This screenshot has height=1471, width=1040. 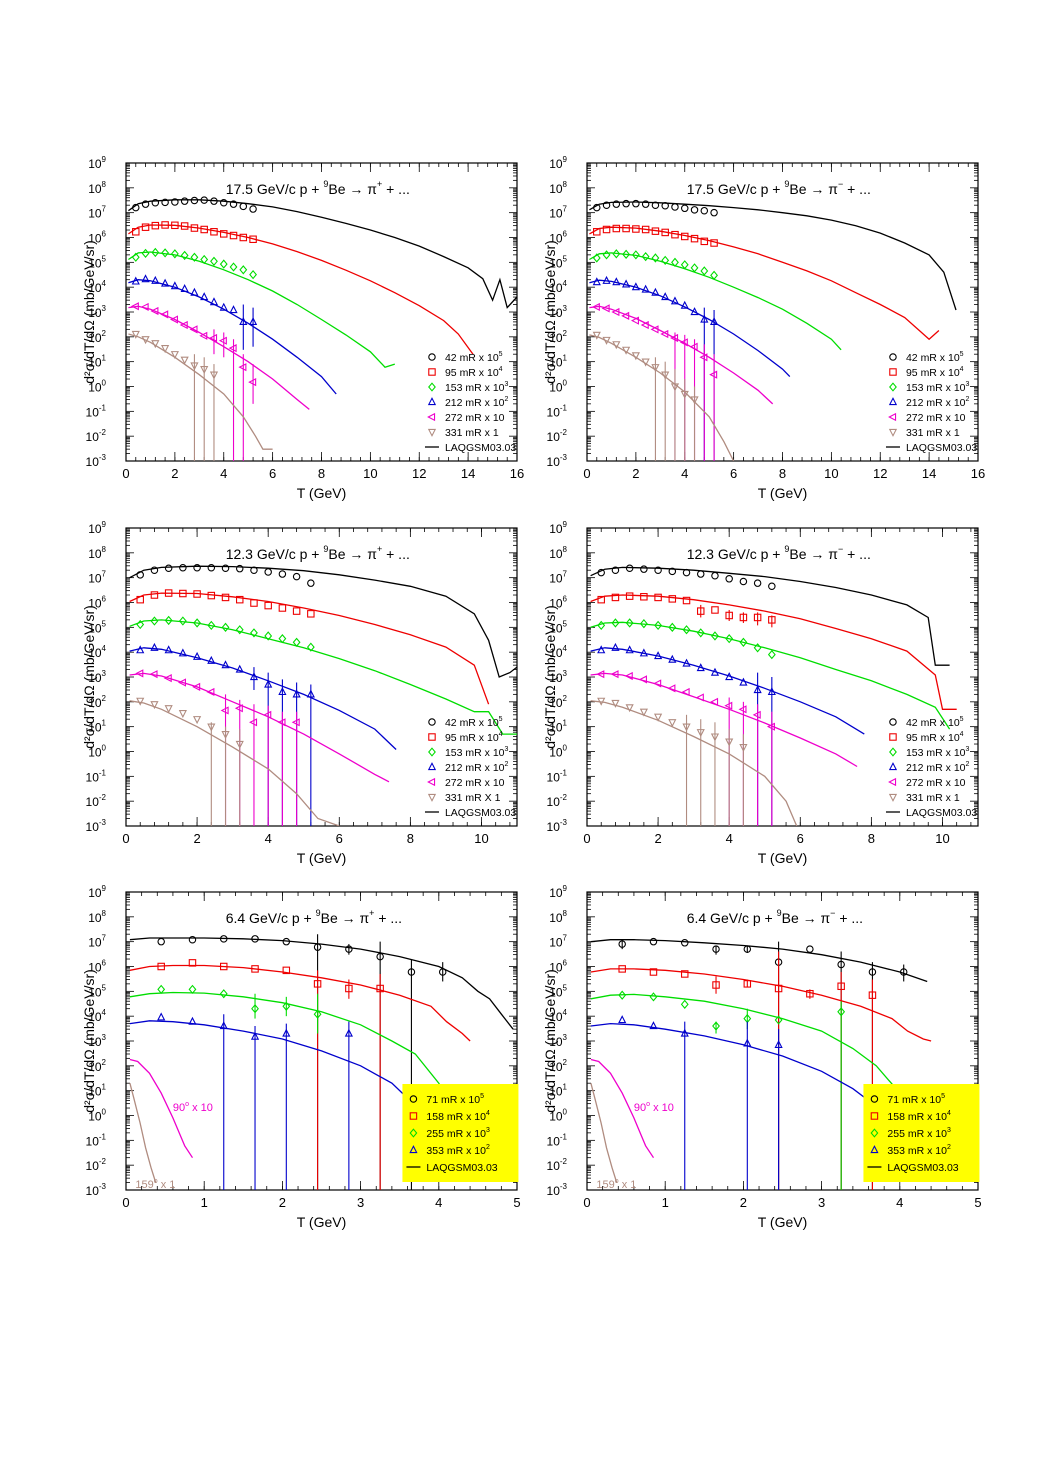 What do you see at coordinates (97, 942) in the screenshot?
I see `y-tick-label: 10⁷` at bounding box center [97, 942].